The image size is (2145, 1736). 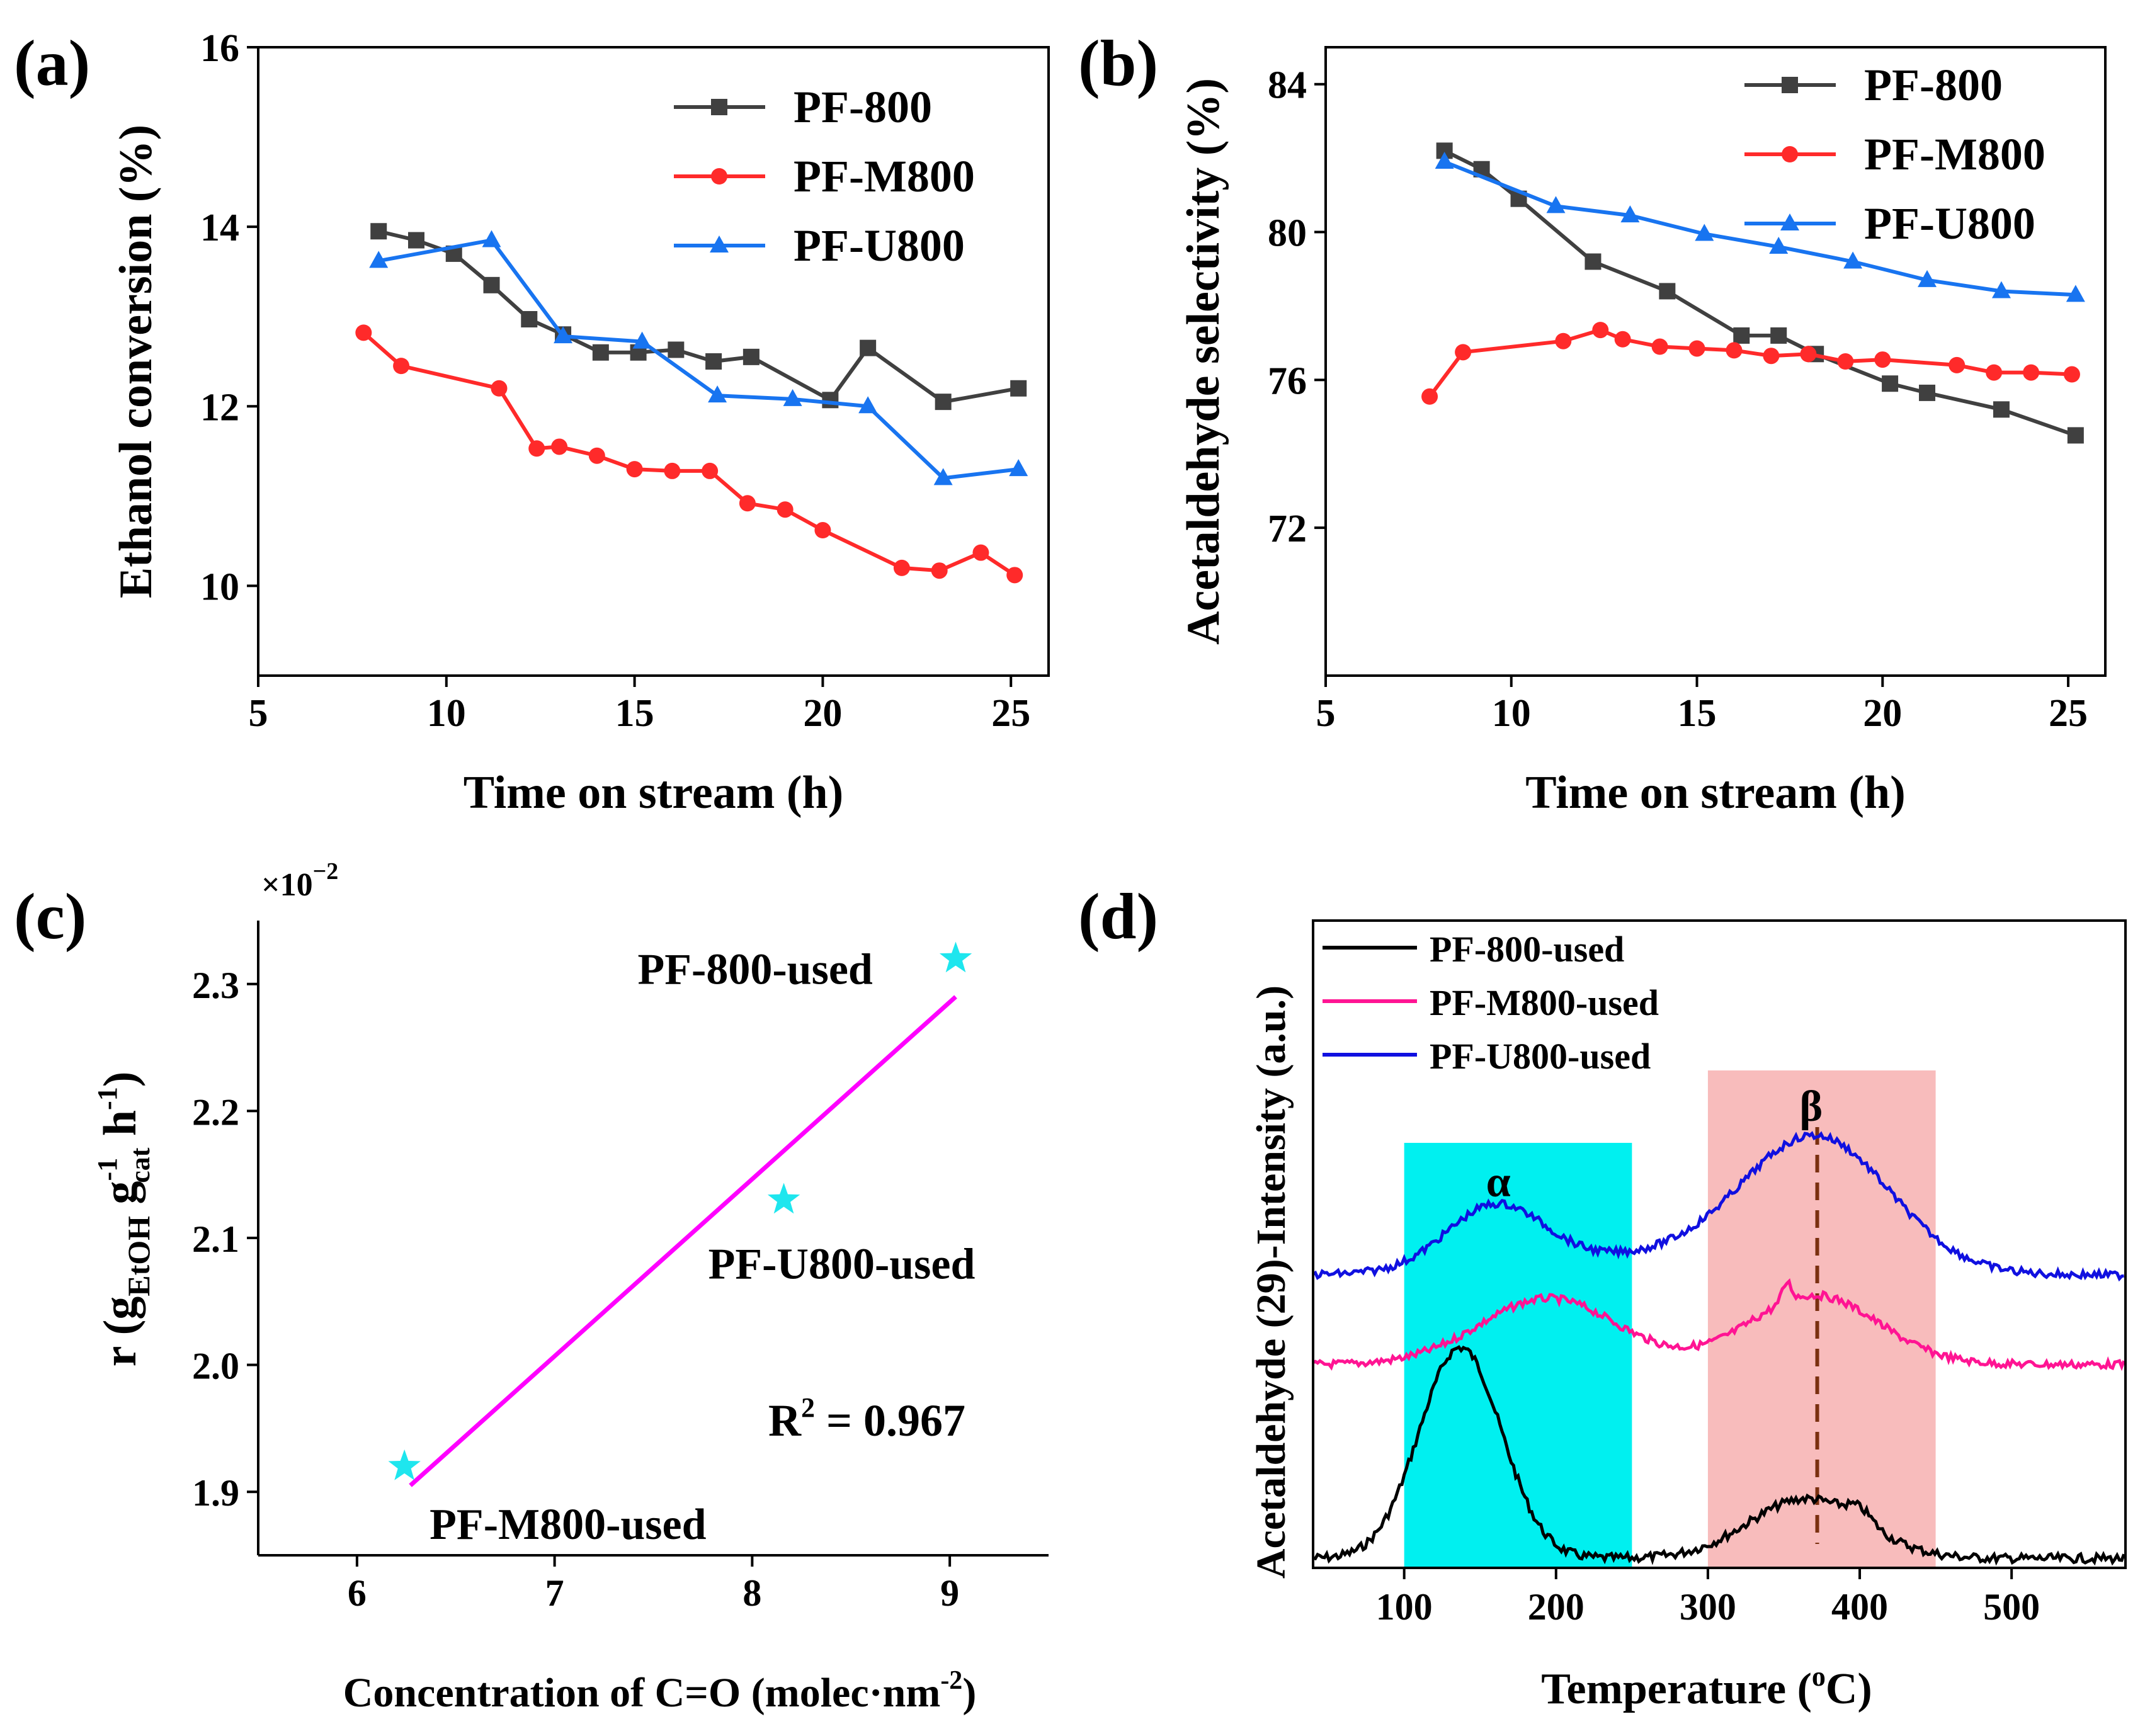 I want to click on x-tick-label: 300, so click(x=1708, y=1607).